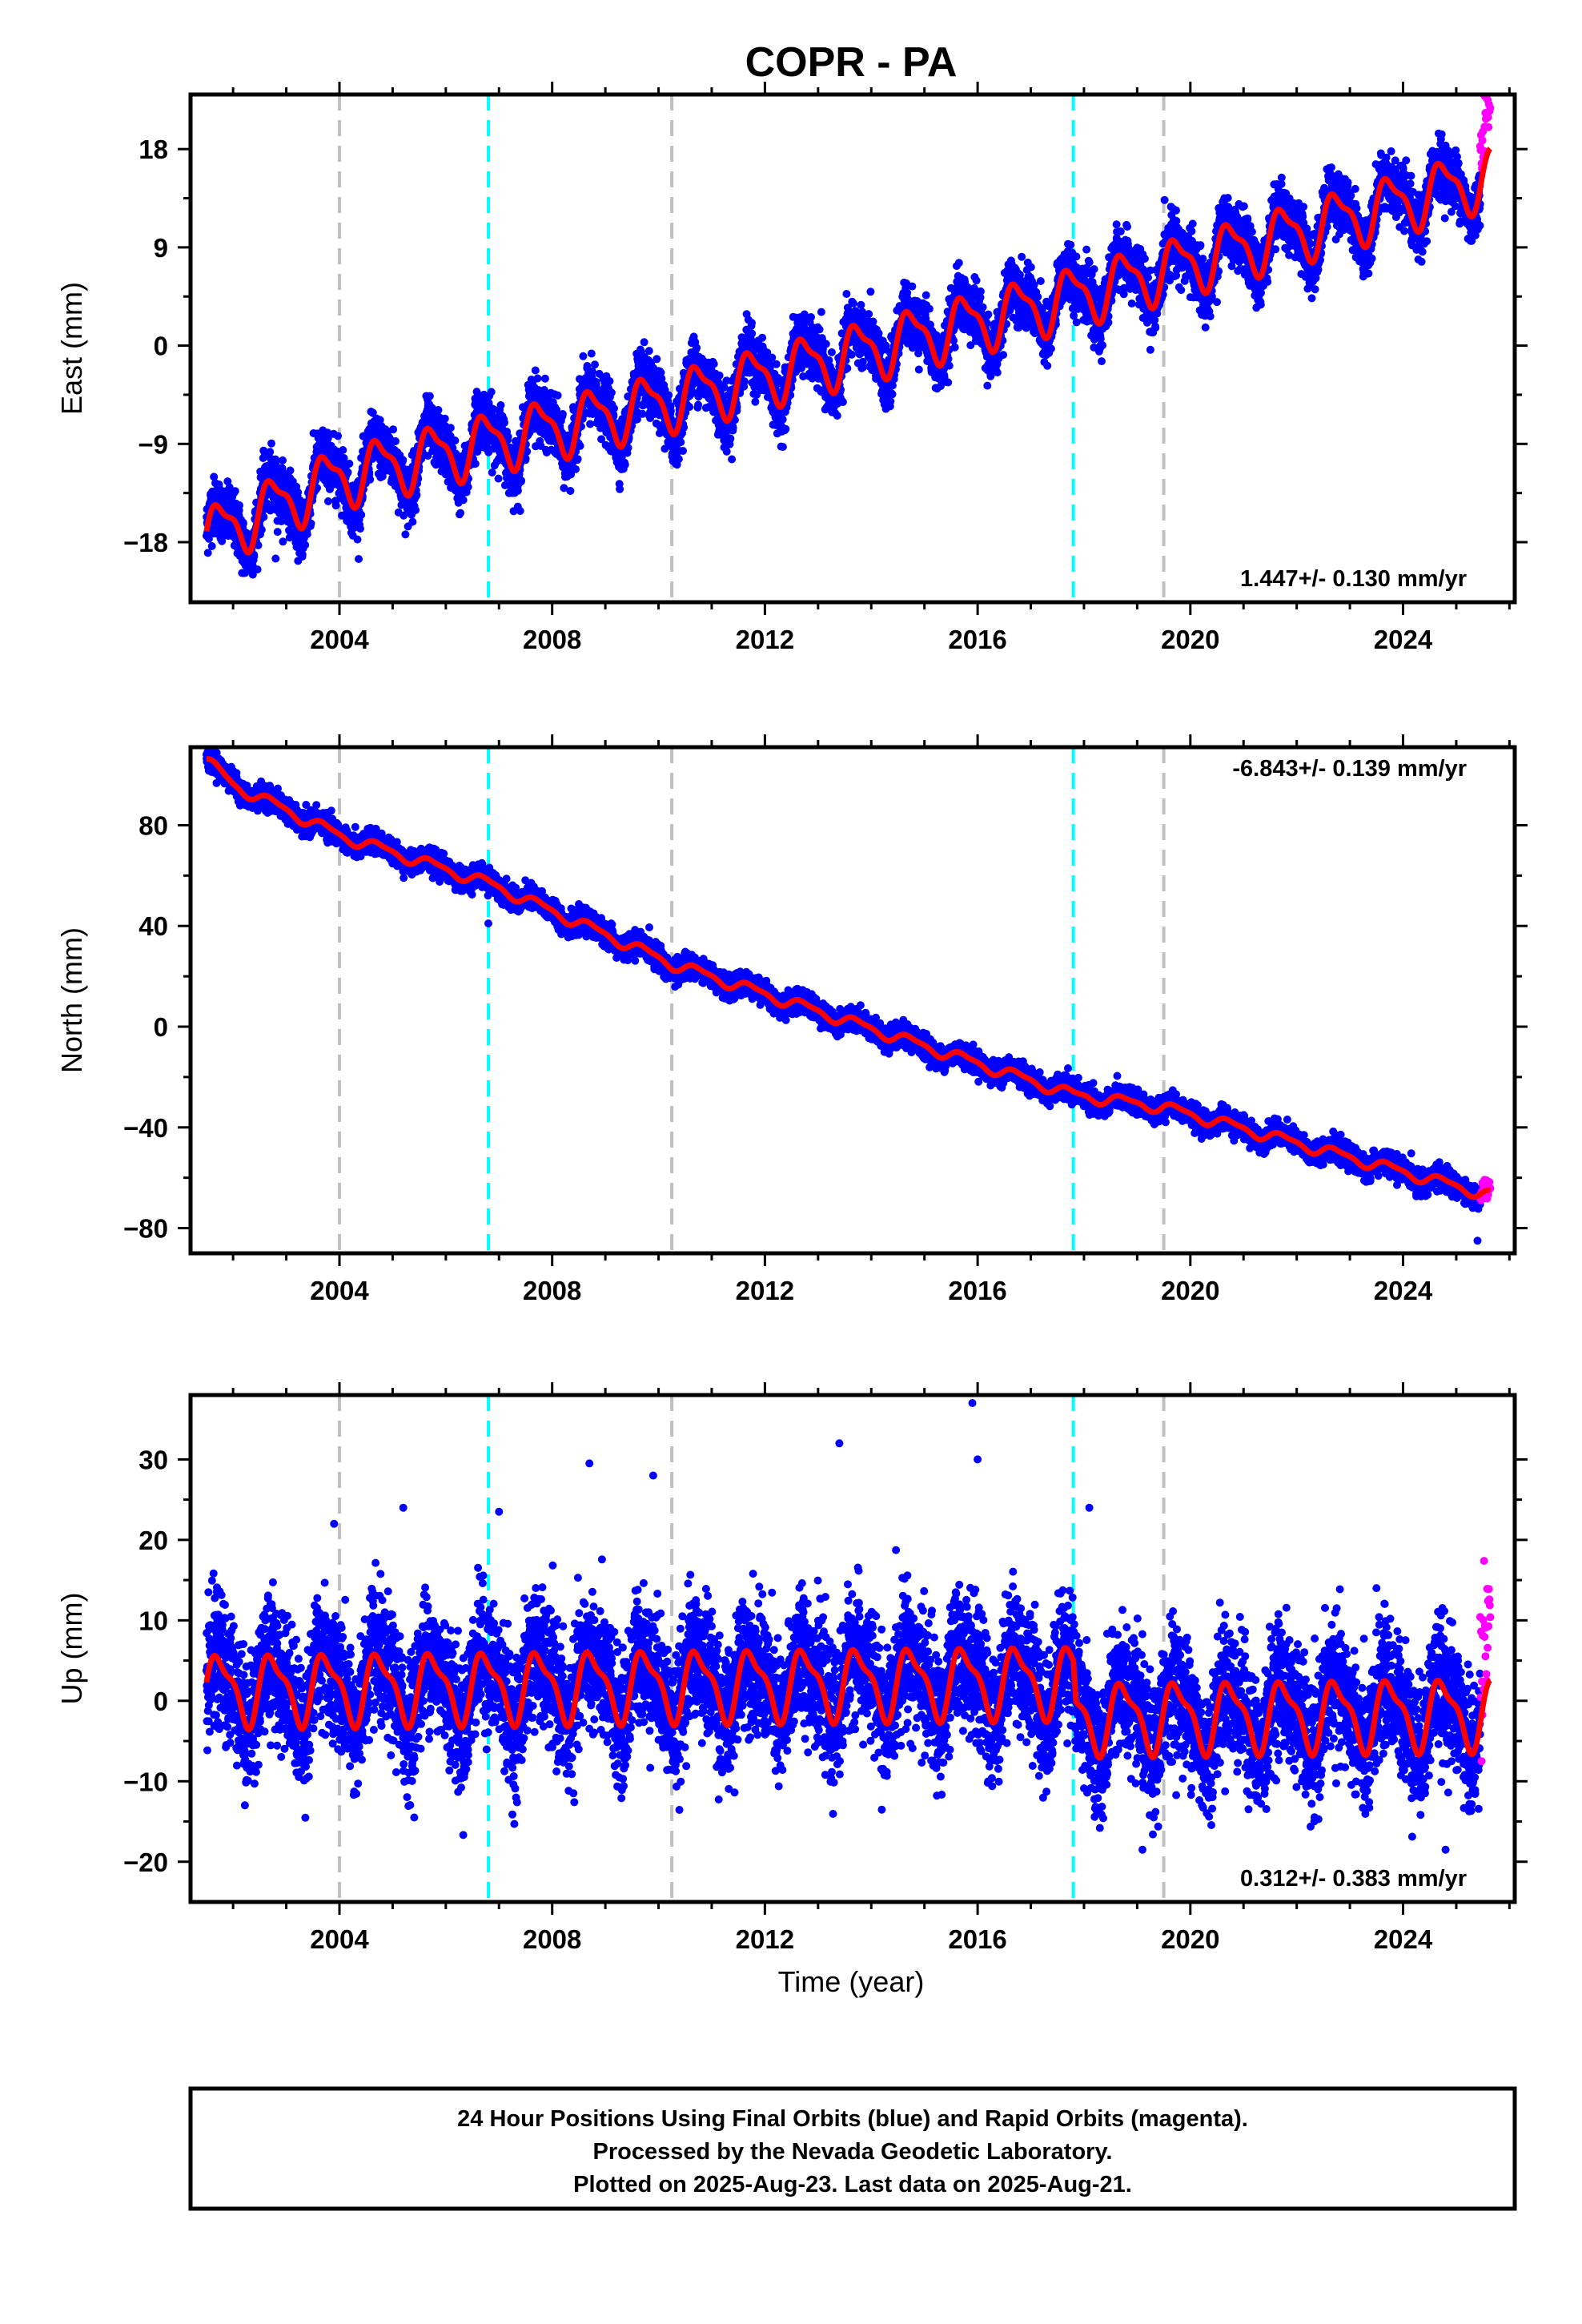  I want to click on north-x-tick-label: 2016, so click(977, 1290).